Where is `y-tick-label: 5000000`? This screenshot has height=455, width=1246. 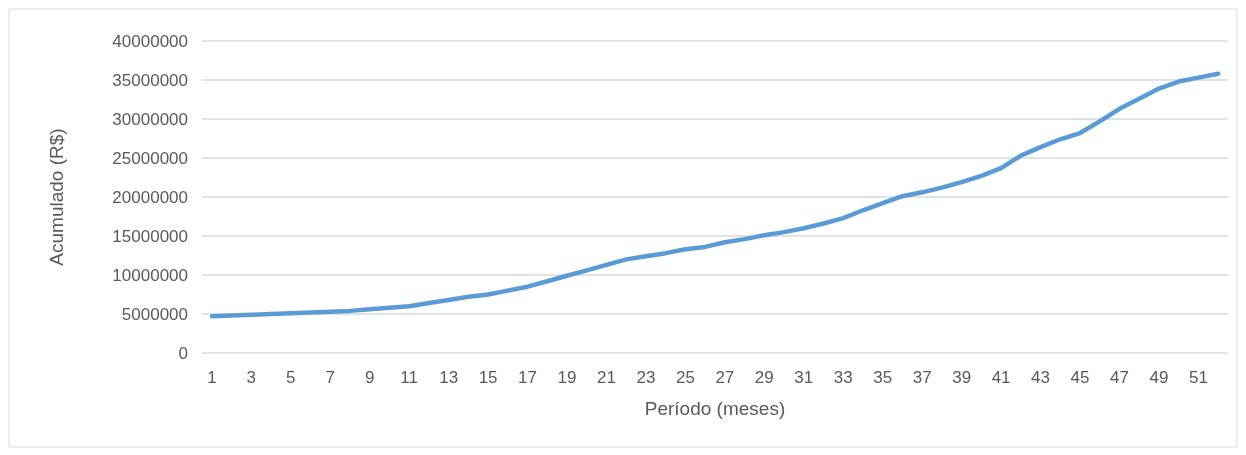
y-tick-label: 5000000 is located at coordinates (154, 314).